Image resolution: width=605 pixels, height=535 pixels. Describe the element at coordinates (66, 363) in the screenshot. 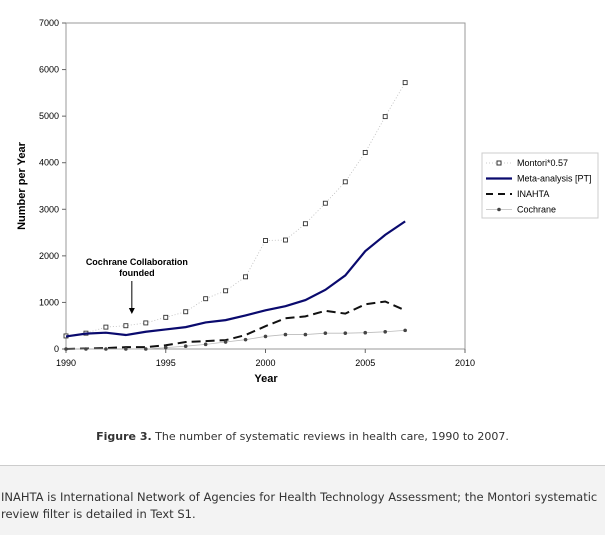

I see `x-tick-label: 1990` at that location.